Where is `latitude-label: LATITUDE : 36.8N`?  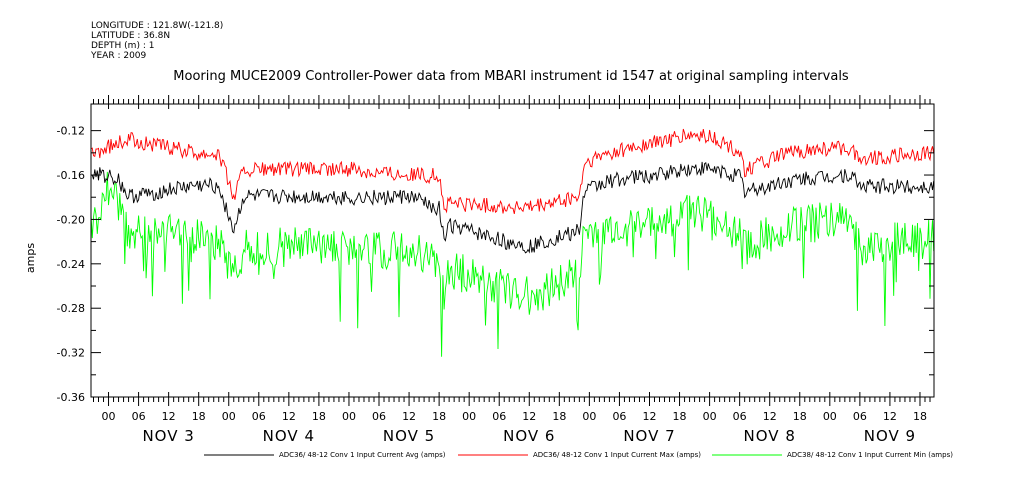
latitude-label: LATITUDE : 36.8N is located at coordinates (131, 36).